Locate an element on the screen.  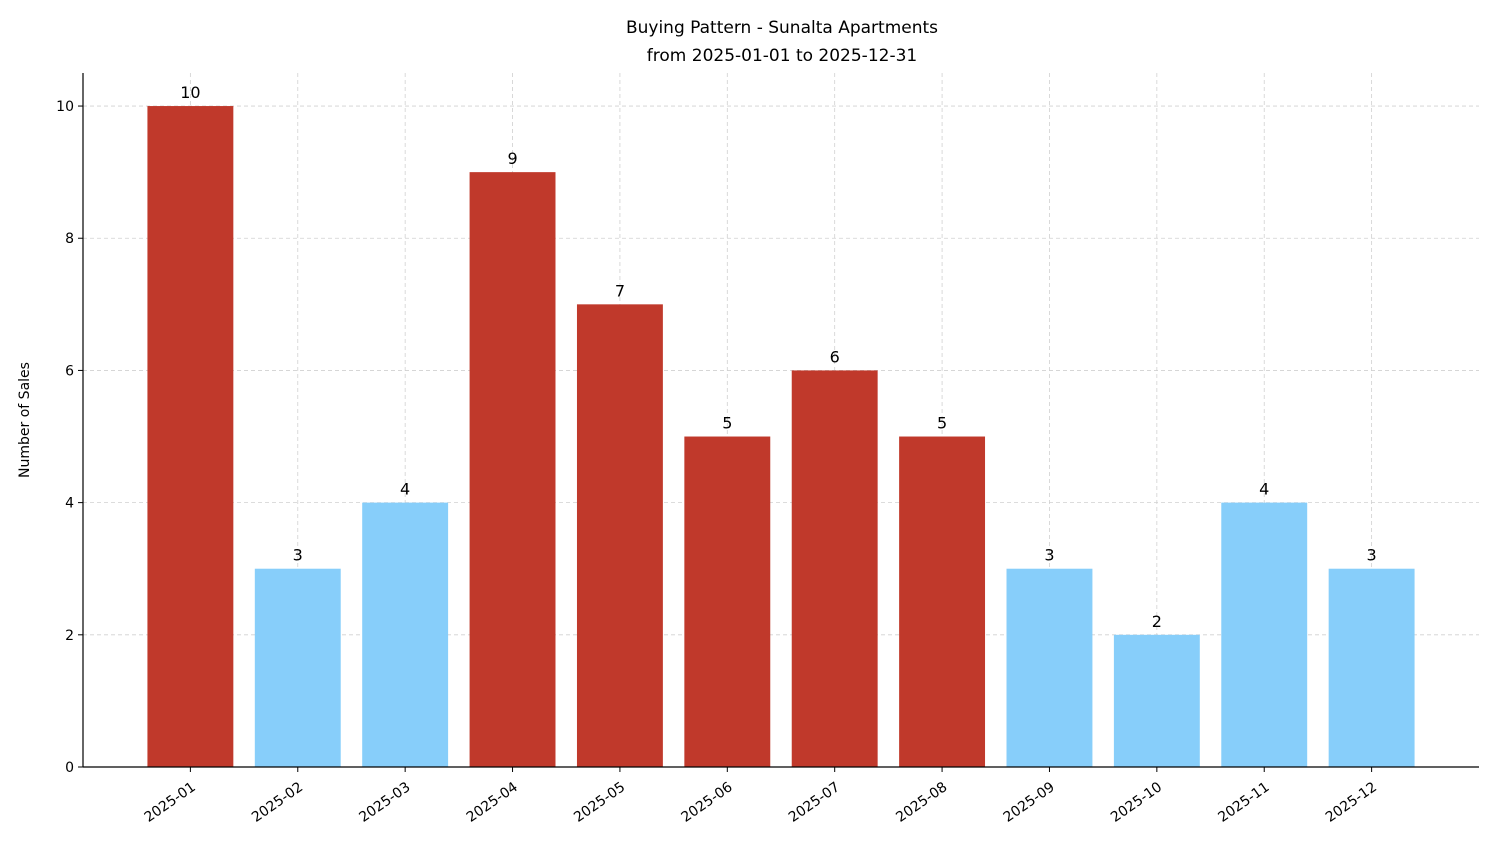
x-tick-label: 2025-11 is located at coordinates (1243, 802).